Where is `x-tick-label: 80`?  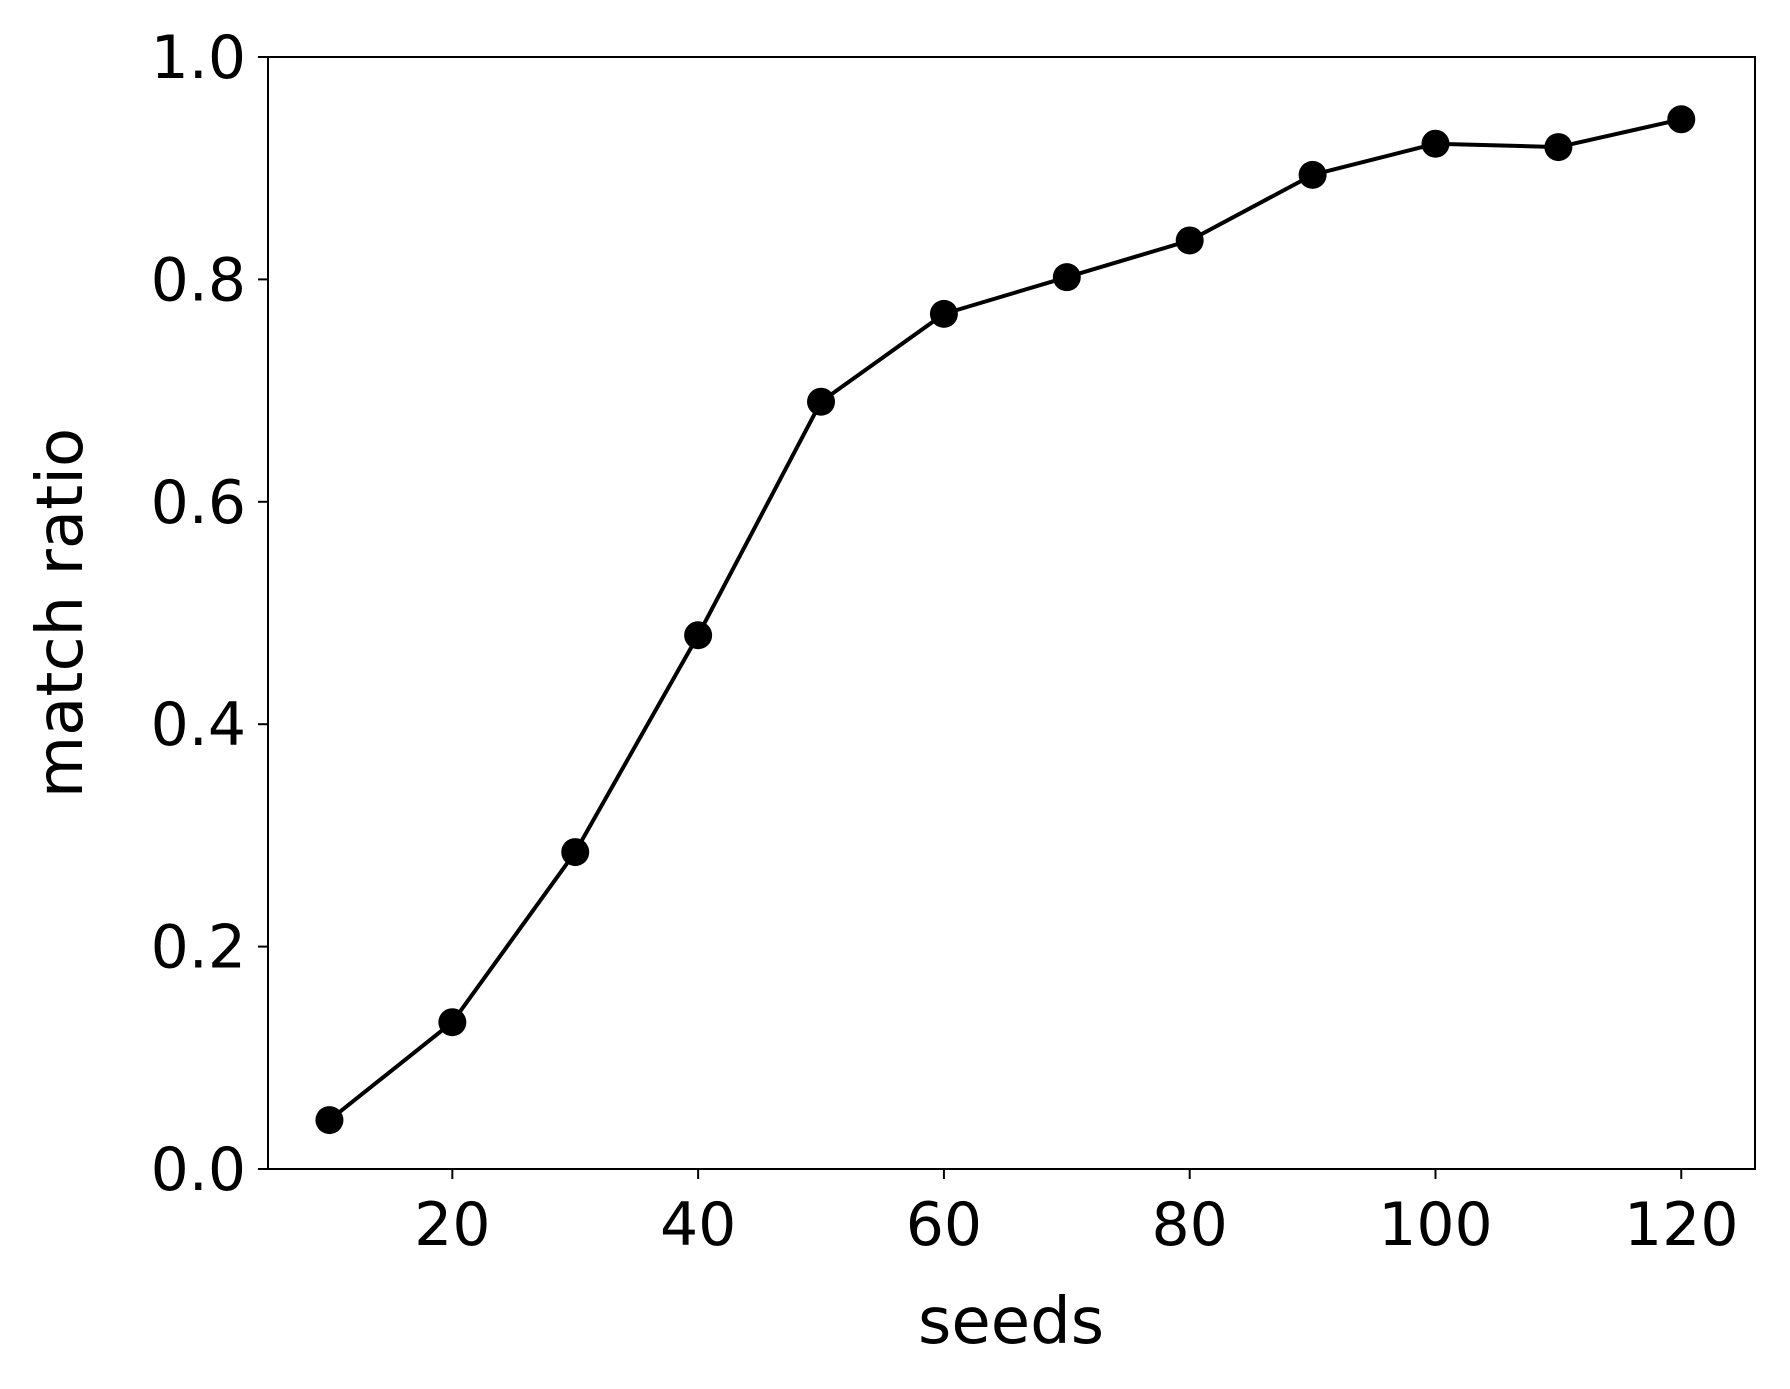
x-tick-label: 80 is located at coordinates (1190, 1225).